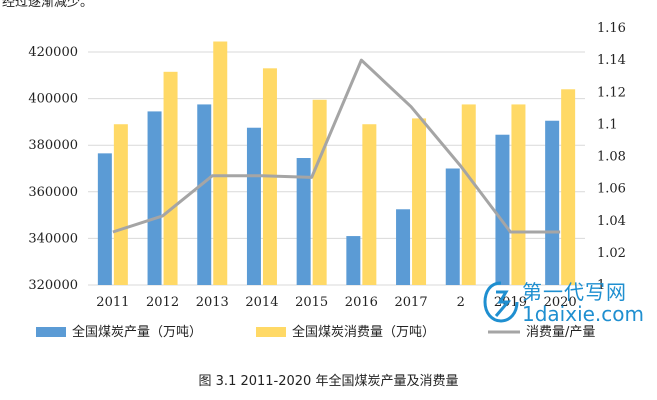 The height and width of the screenshot is (400, 657). Describe the element at coordinates (611, 92) in the screenshot. I see `right-tick-label: 1.12` at that location.